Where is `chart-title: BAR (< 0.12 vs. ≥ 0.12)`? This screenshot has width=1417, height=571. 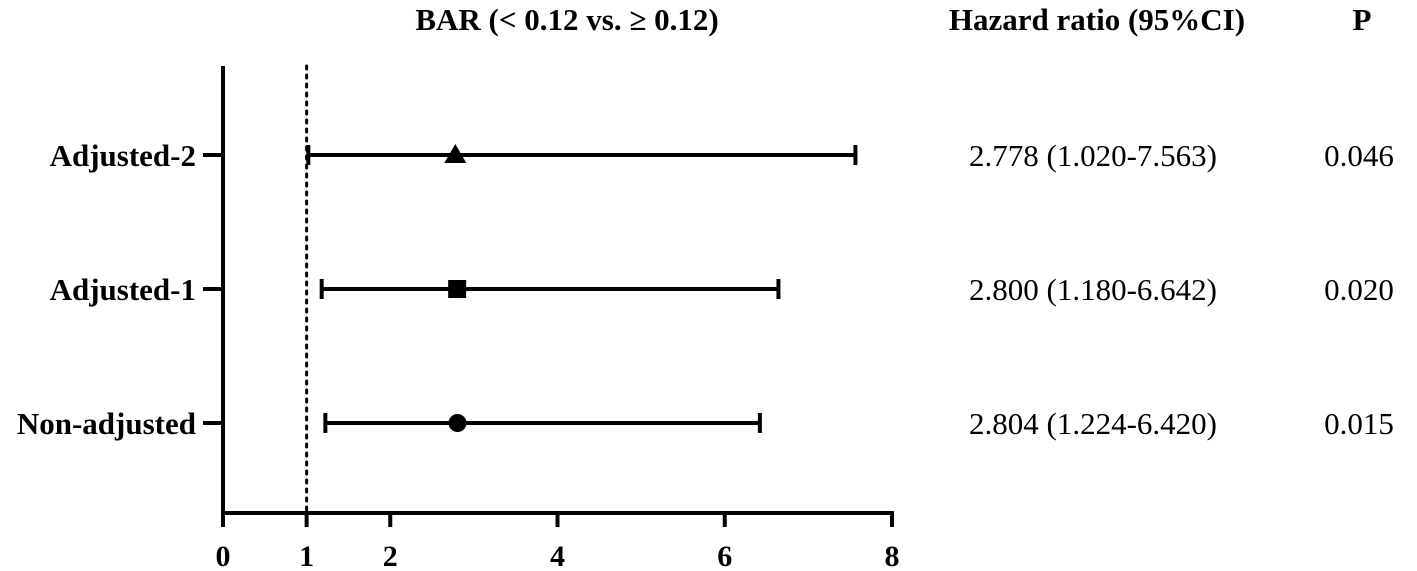 chart-title: BAR (< 0.12 vs. ≥ 0.12) is located at coordinates (566, 19).